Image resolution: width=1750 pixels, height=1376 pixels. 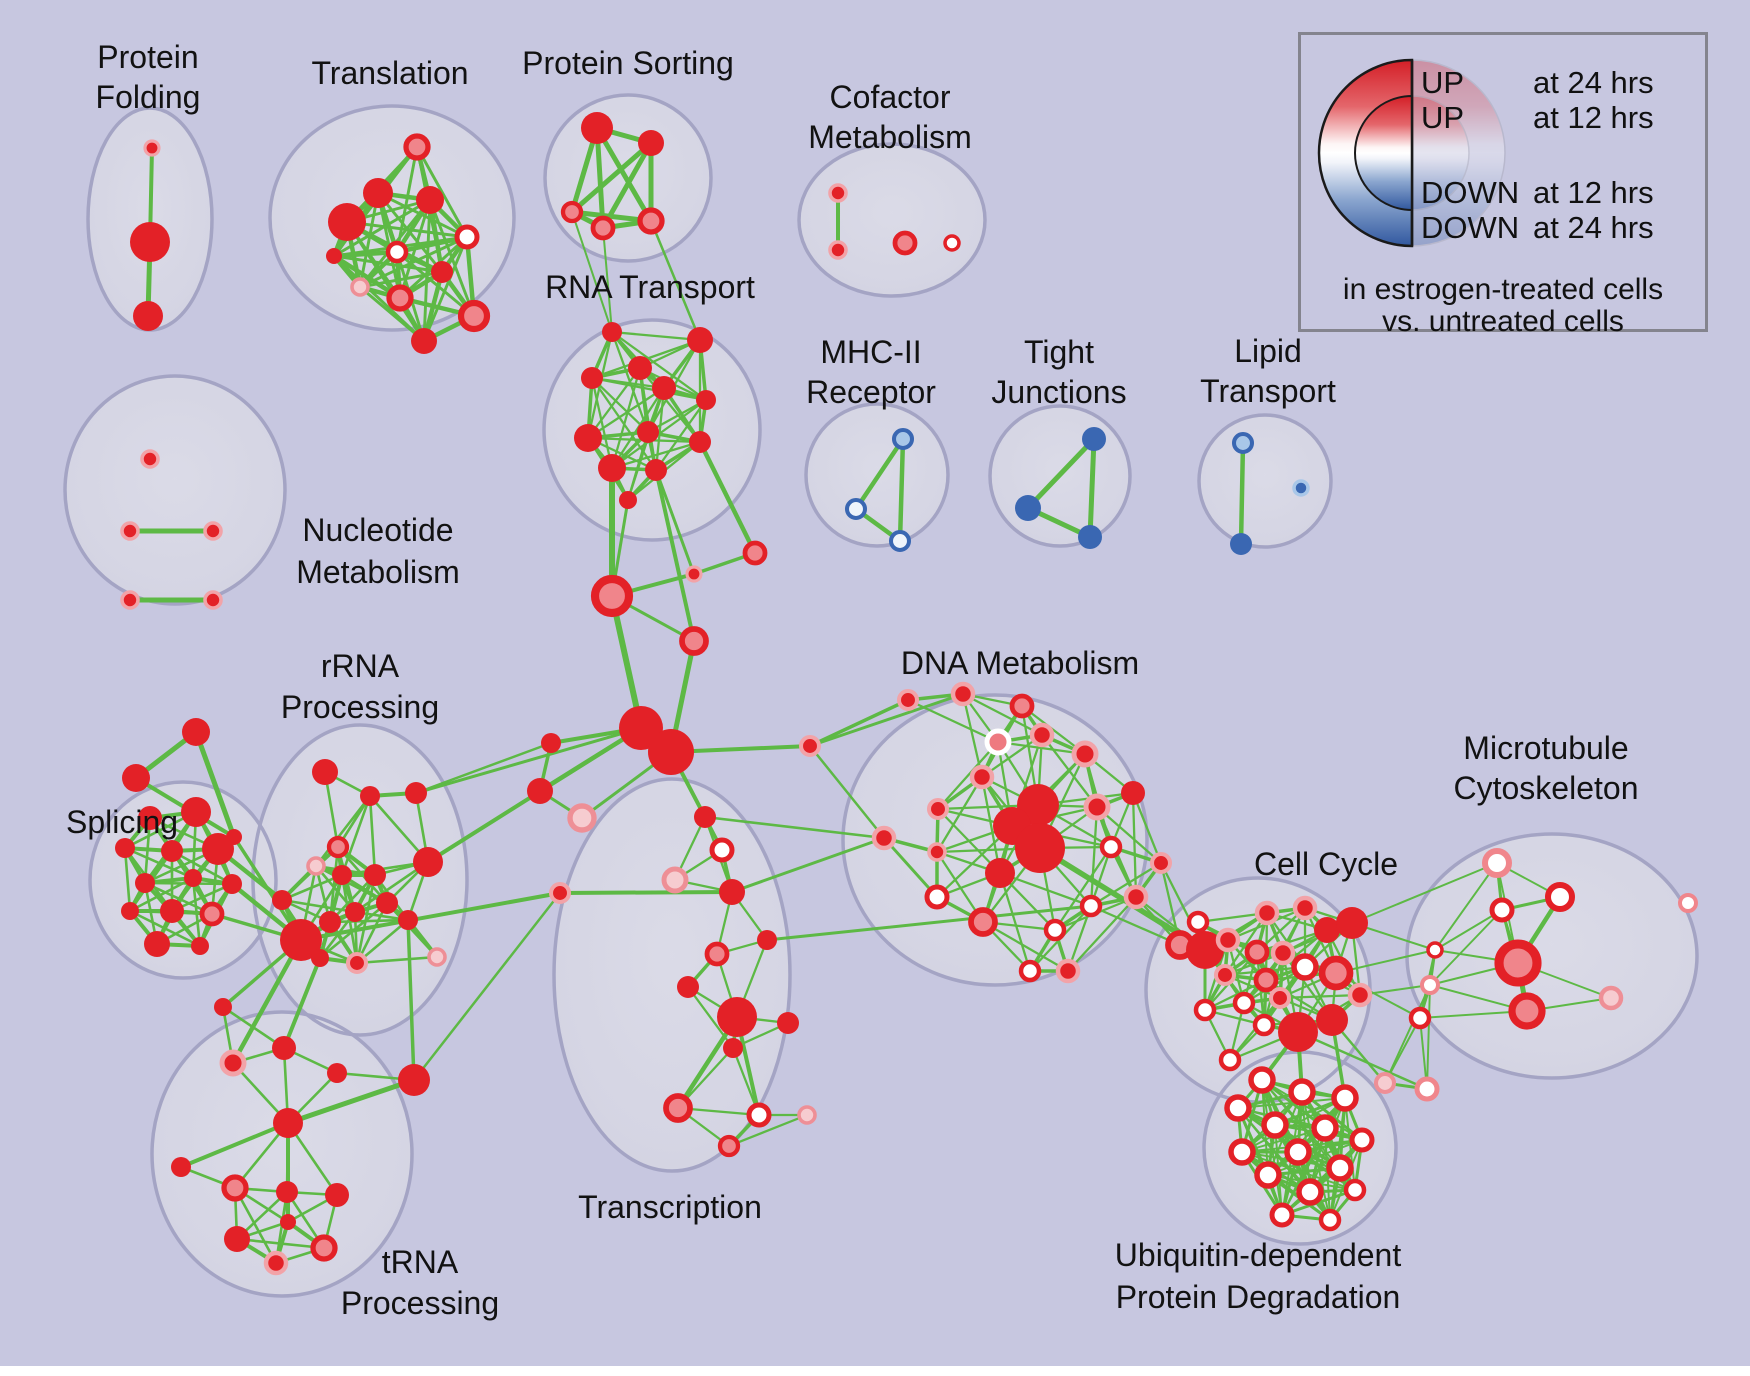 I want to click on cluster-microtubule-cytoskeleton-fill, so click(x=1552, y=956).